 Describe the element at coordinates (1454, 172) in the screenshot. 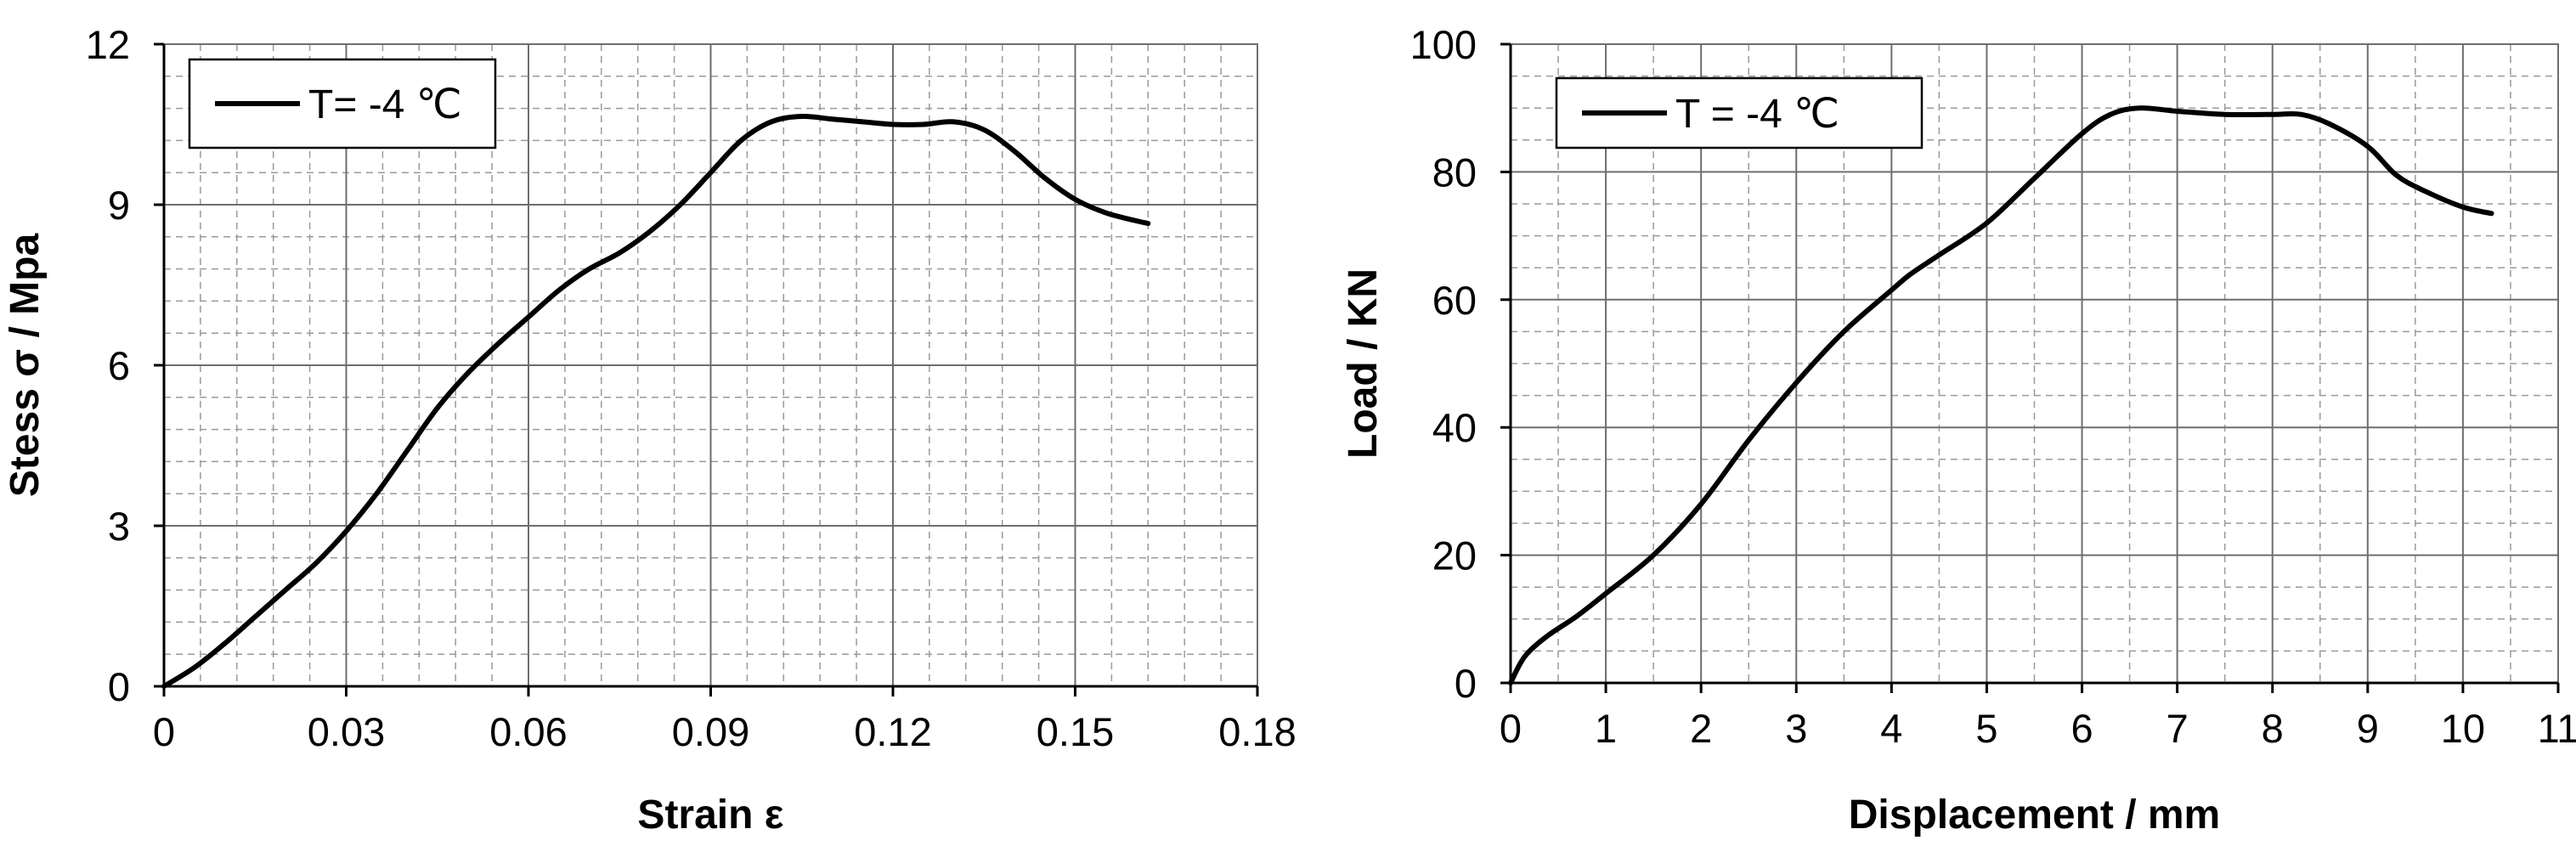

I see `y-tick-label: 80` at that location.